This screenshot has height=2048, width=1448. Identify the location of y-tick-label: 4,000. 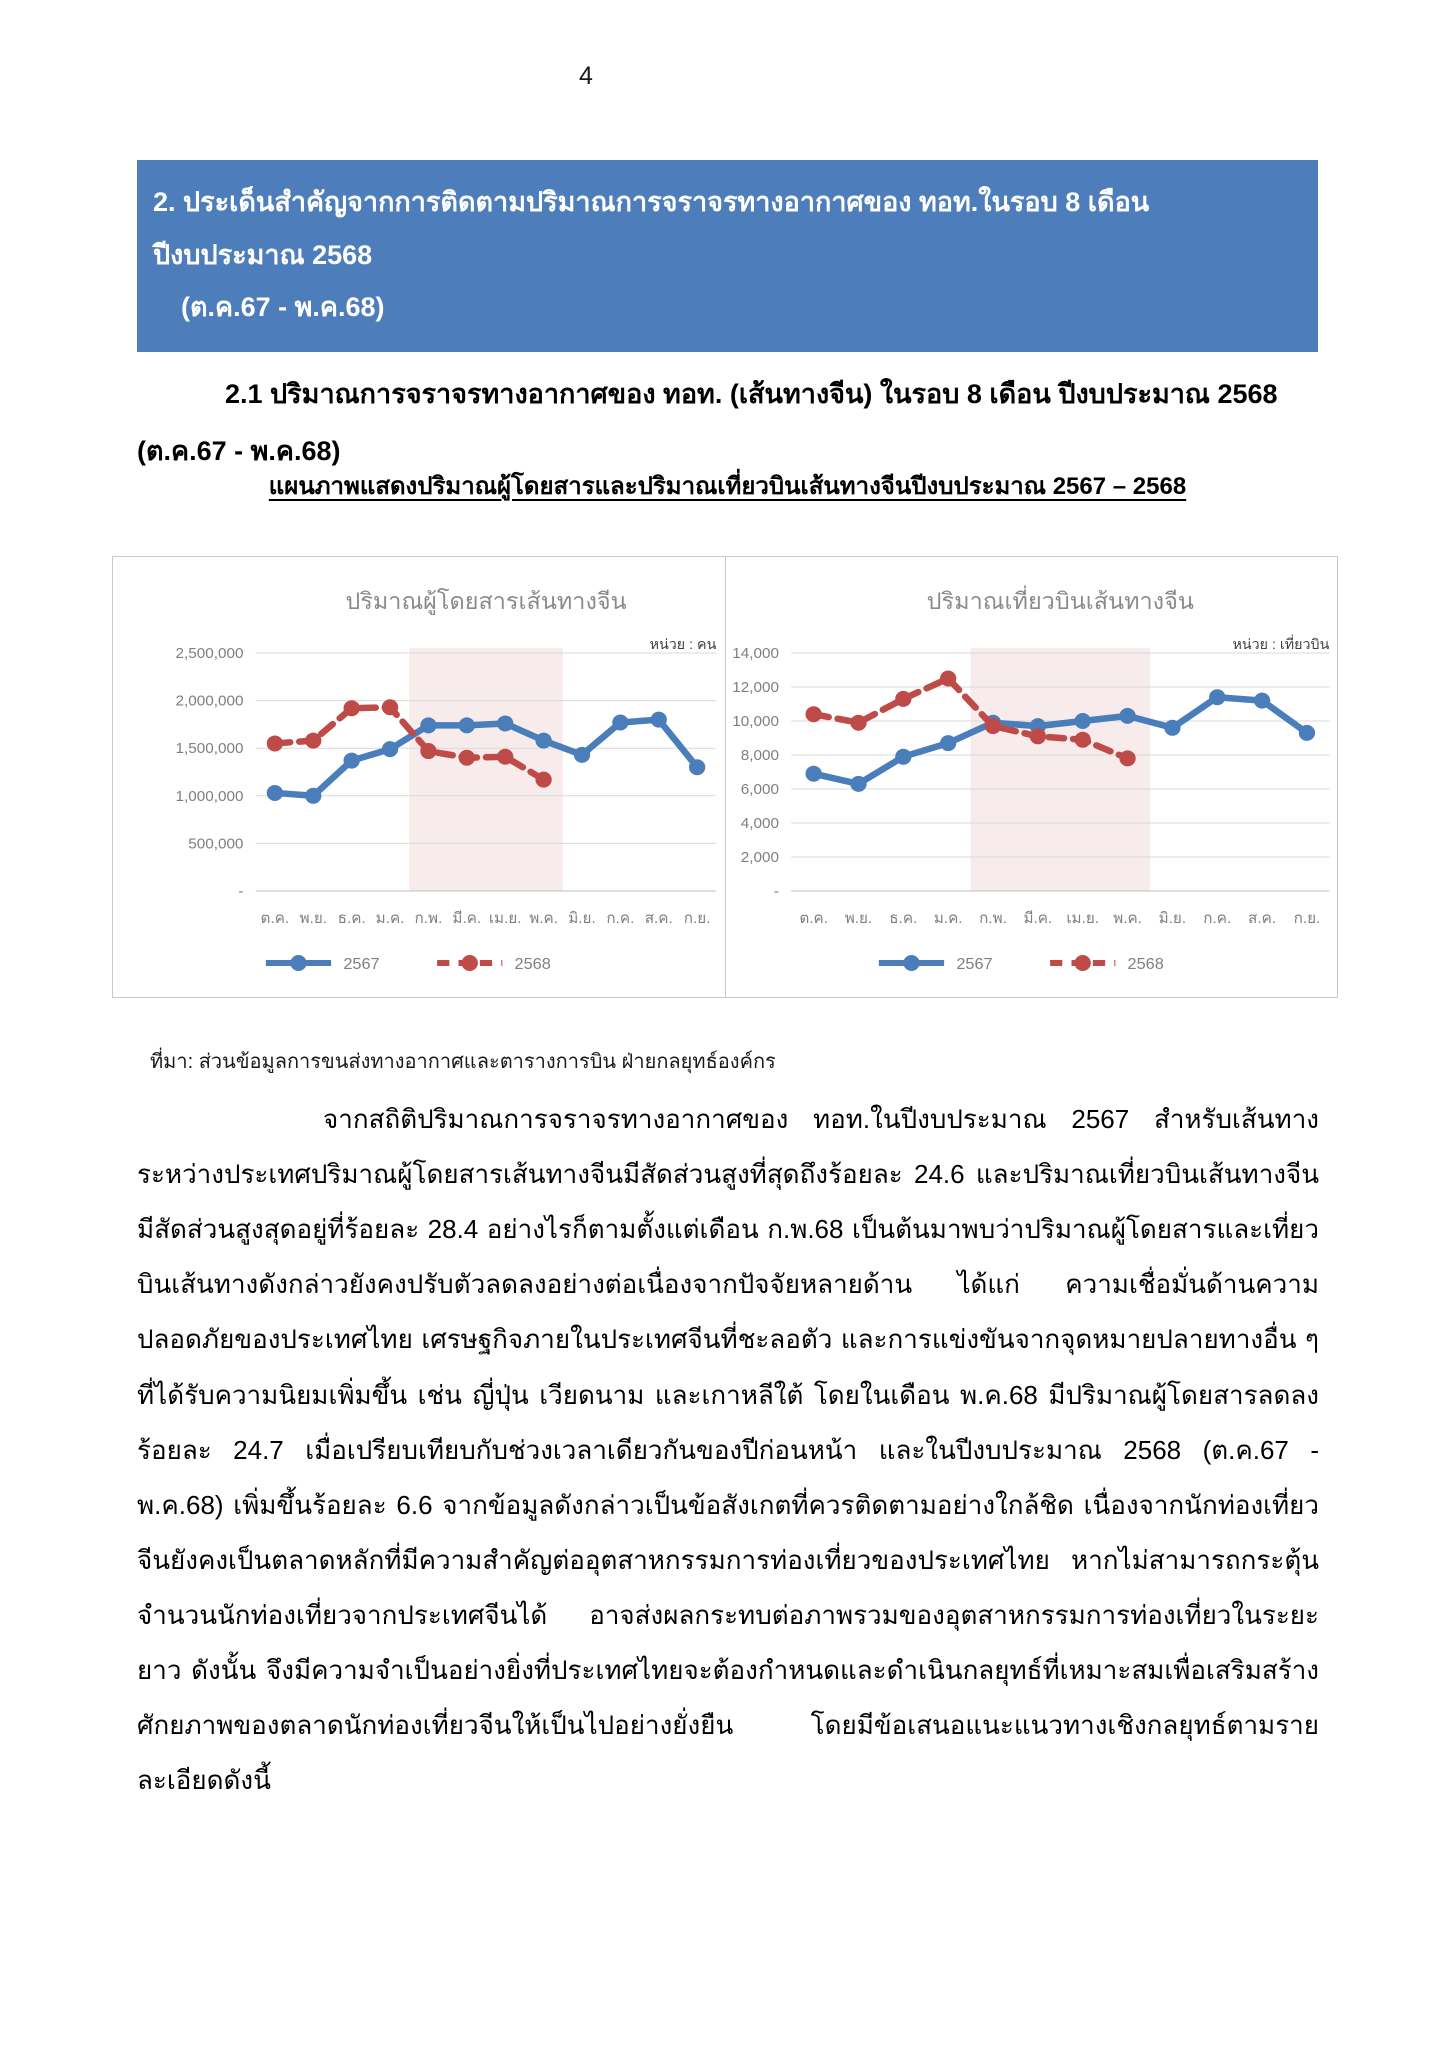
(759, 823).